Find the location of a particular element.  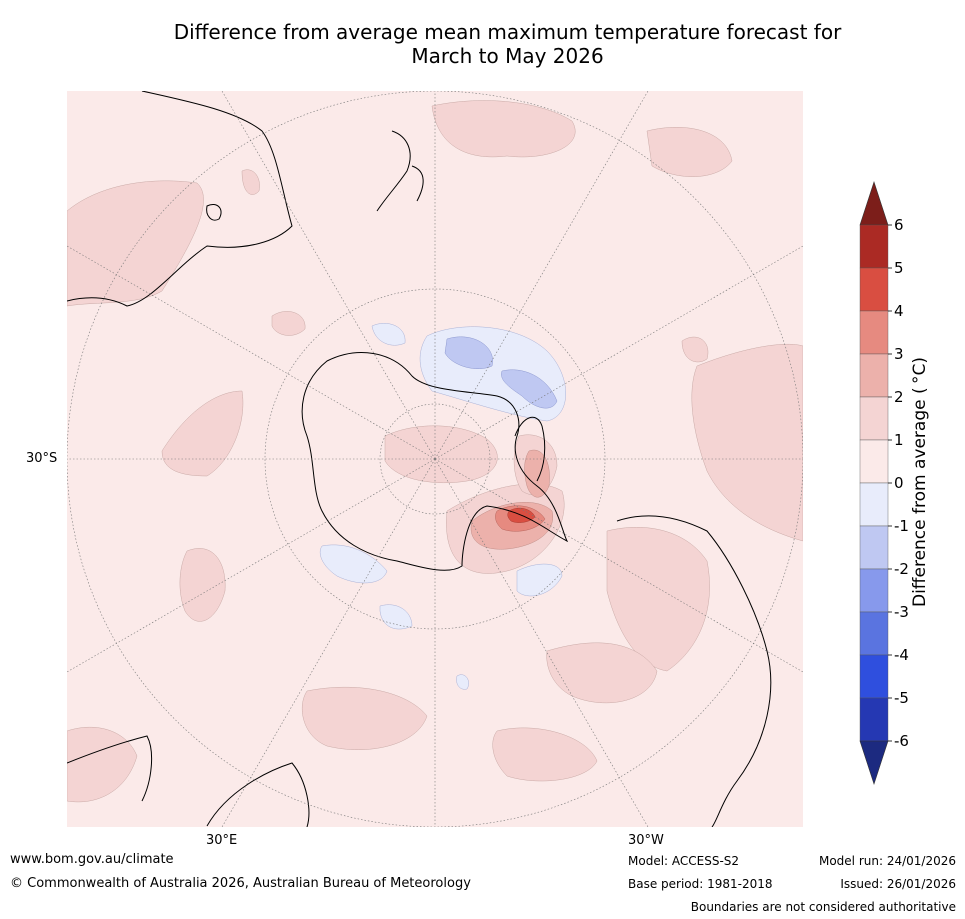

new-zealand-south-coastline is located at coordinates (417, 183).